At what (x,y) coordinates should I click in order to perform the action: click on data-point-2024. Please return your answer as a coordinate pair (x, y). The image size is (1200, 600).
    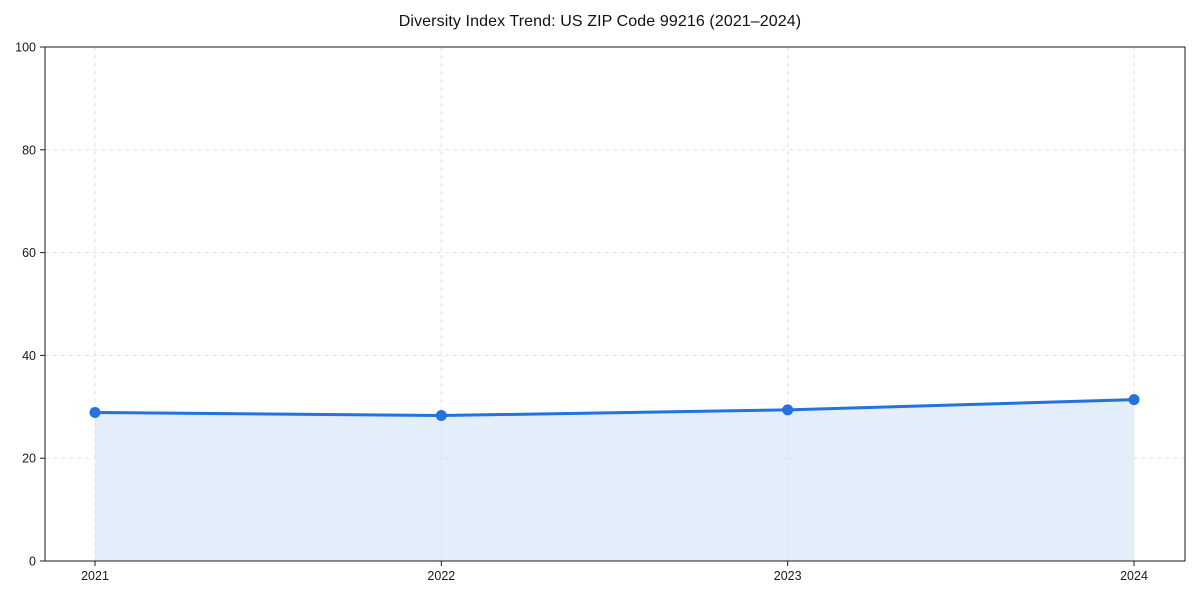
    Looking at the image, I should click on (1134, 400).